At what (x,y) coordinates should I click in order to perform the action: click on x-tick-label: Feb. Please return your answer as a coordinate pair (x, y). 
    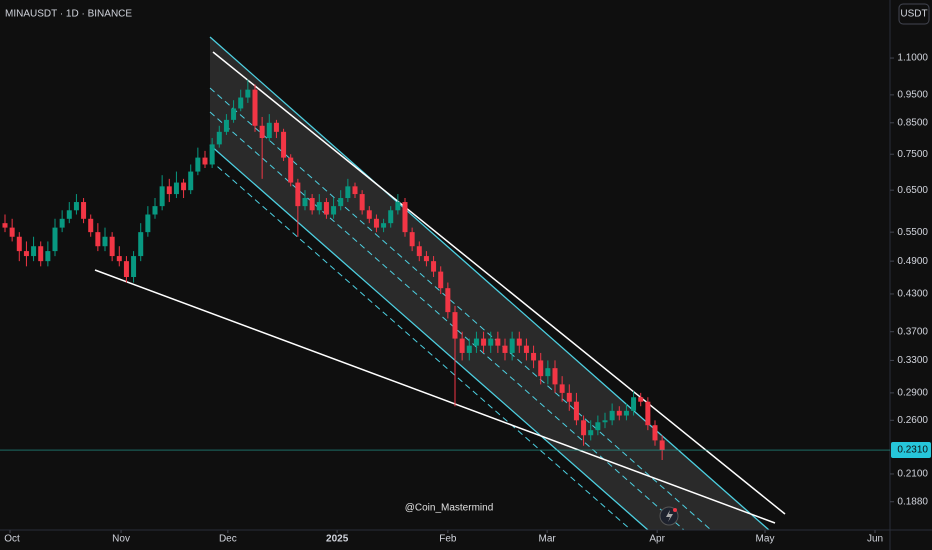
    Looking at the image, I should click on (448, 539).